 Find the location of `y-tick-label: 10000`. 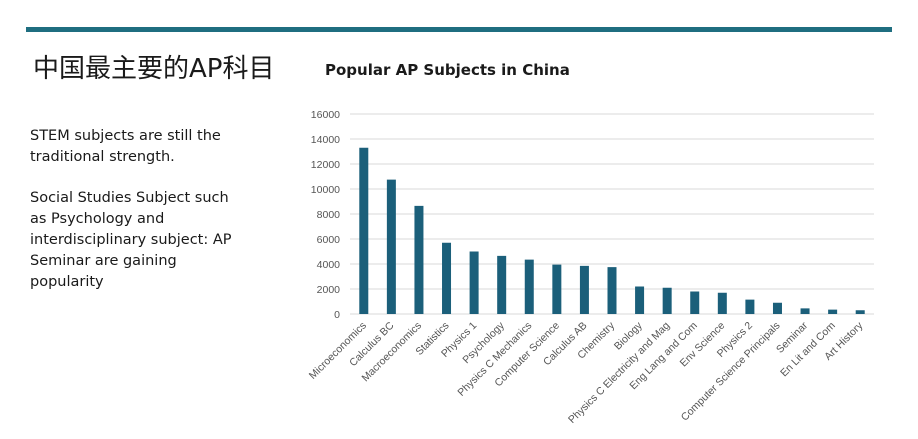

y-tick-label: 10000 is located at coordinates (325, 190).